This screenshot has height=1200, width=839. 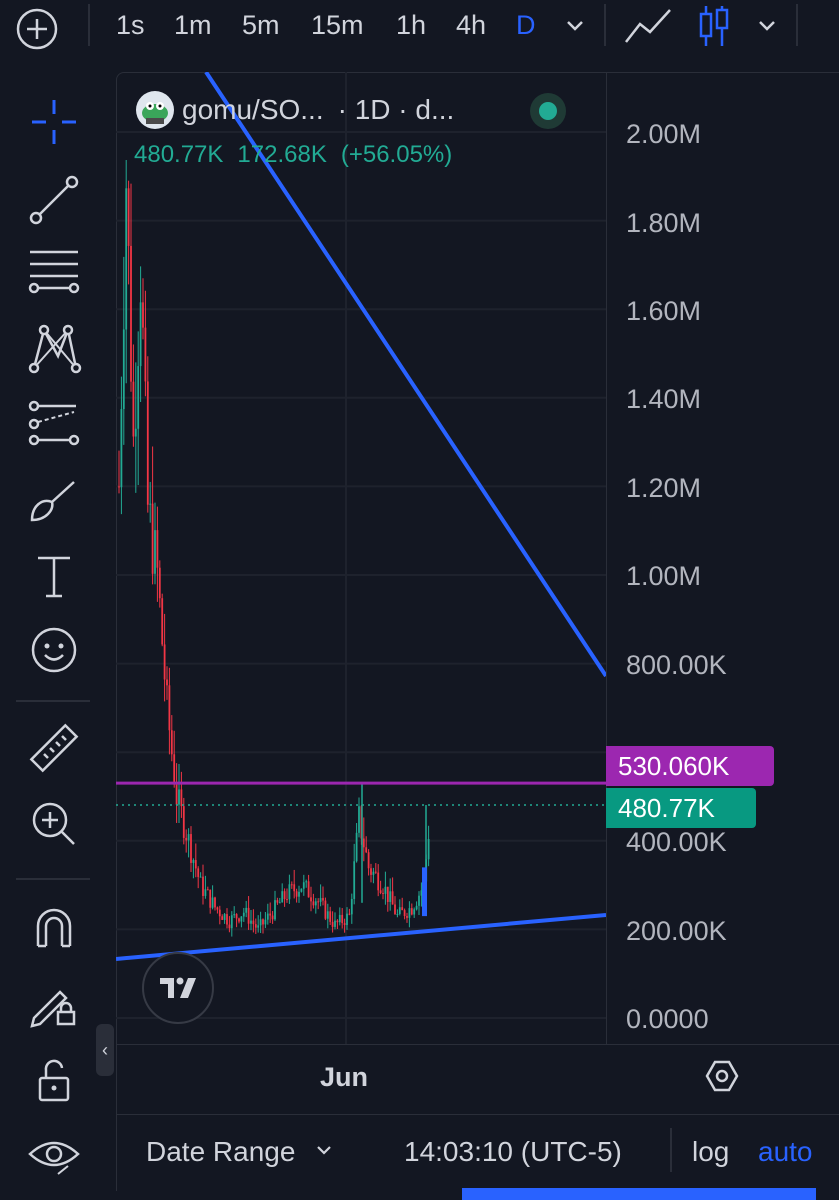 I want to click on timeframe-1h: 1h, so click(x=411, y=25).